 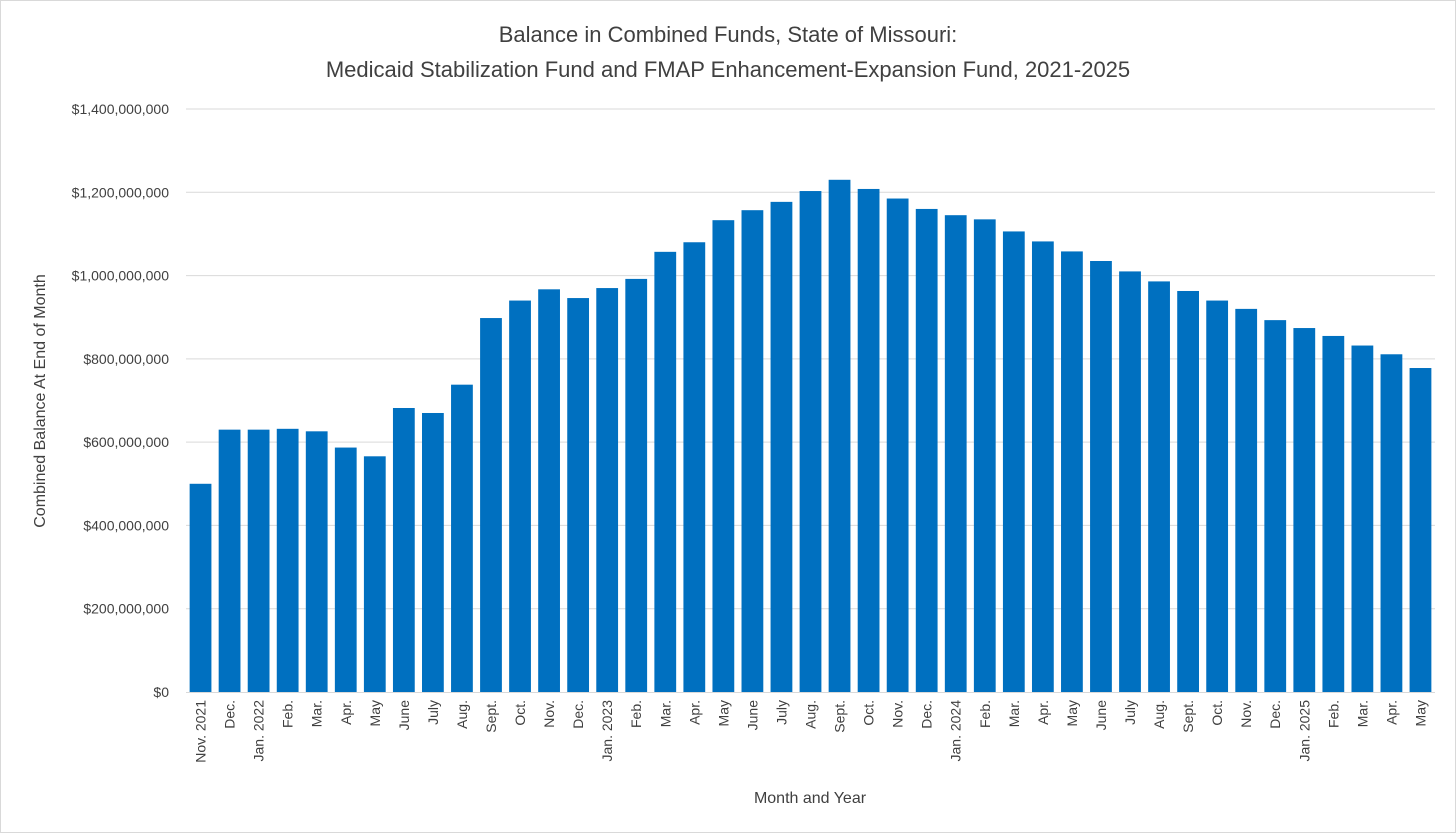 I want to click on y-tick-label: $800,000,000, so click(x=126, y=359).